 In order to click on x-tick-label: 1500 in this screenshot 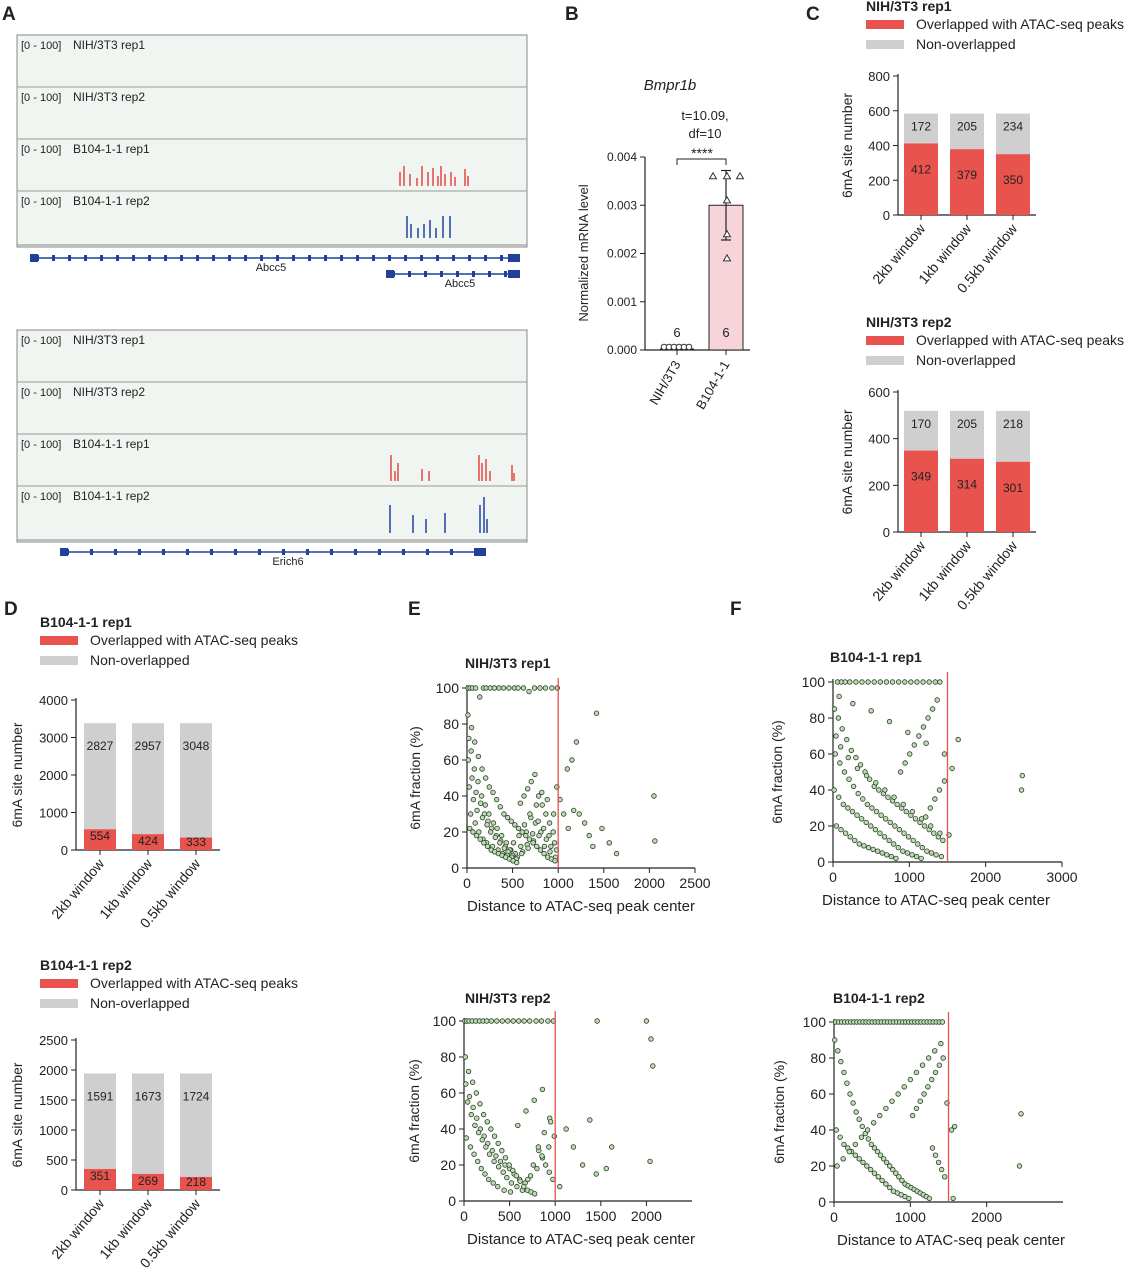, I will do `click(600, 1216)`.